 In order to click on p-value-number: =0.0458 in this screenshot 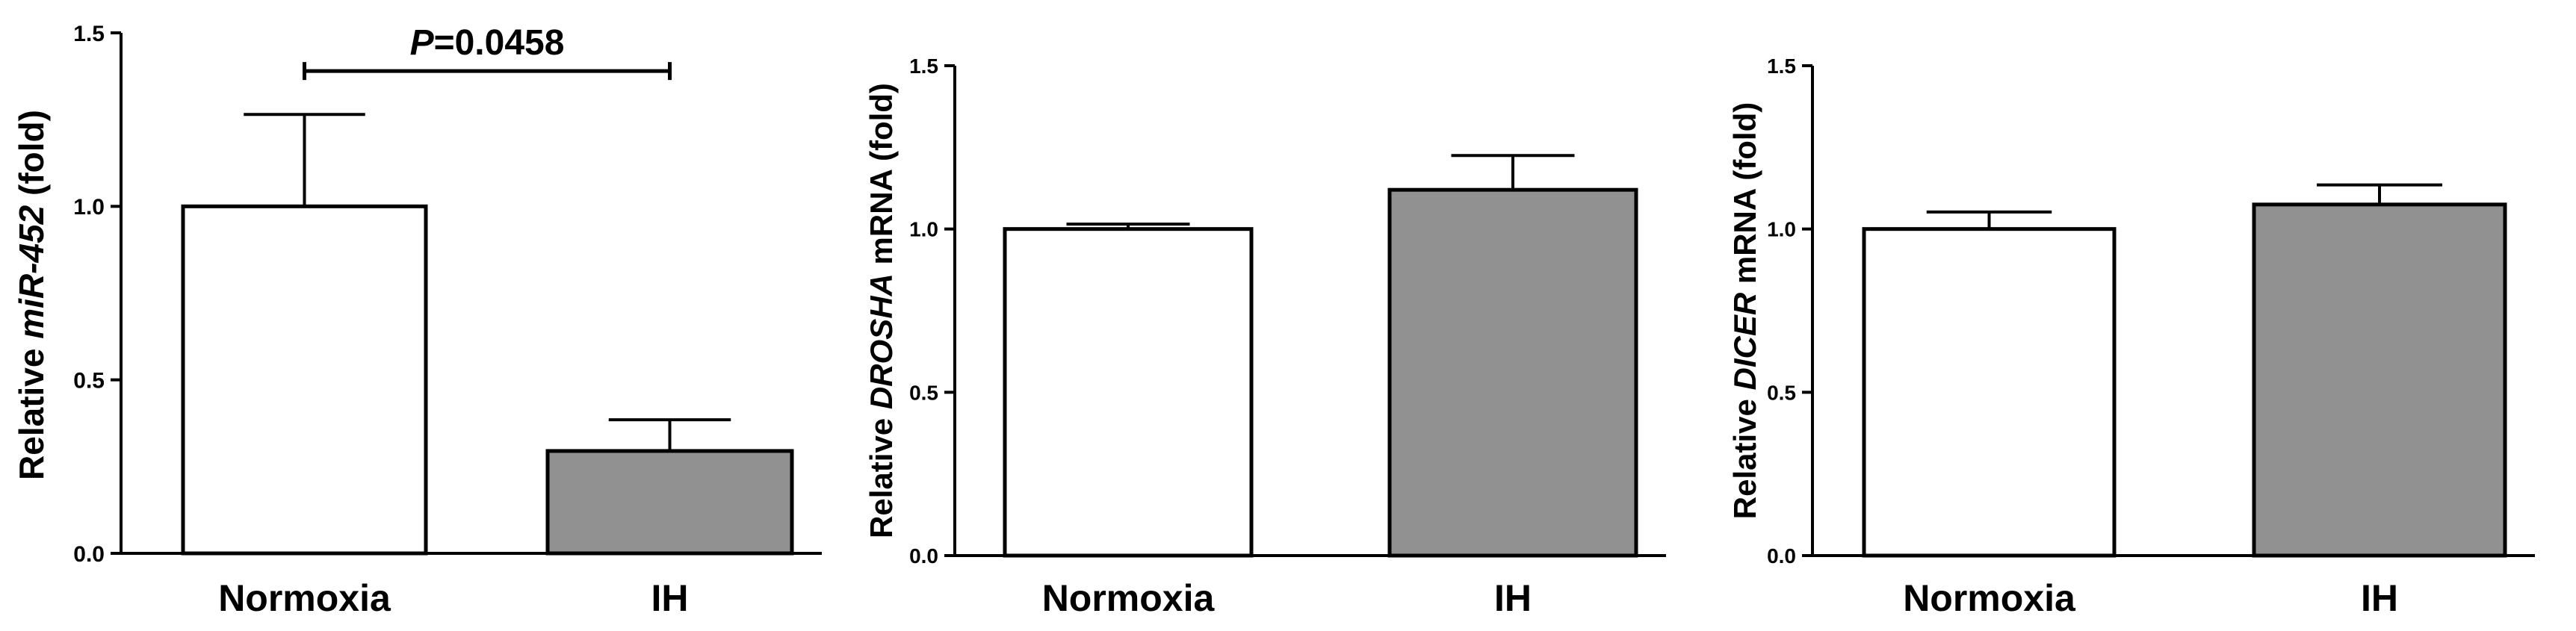, I will do `click(499, 43)`.